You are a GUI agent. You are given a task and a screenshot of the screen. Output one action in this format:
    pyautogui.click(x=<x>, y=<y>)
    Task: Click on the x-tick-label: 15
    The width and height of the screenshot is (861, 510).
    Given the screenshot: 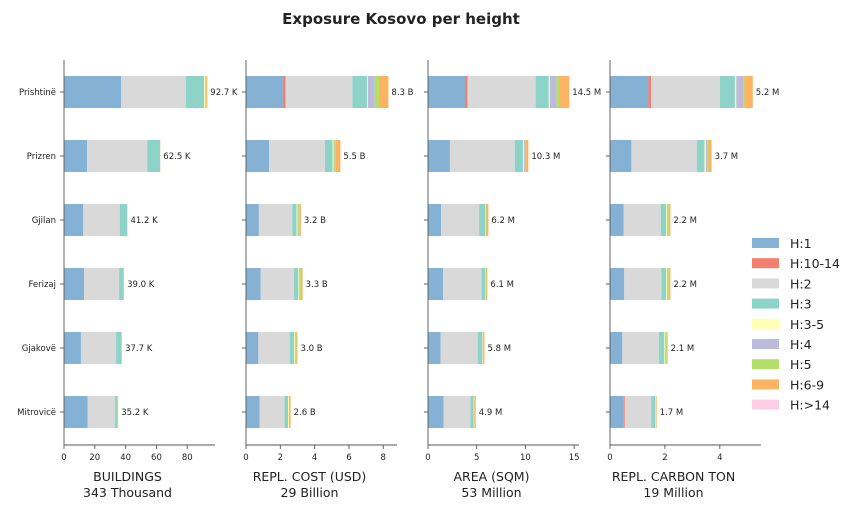 What is the action you would take?
    pyautogui.click(x=574, y=458)
    